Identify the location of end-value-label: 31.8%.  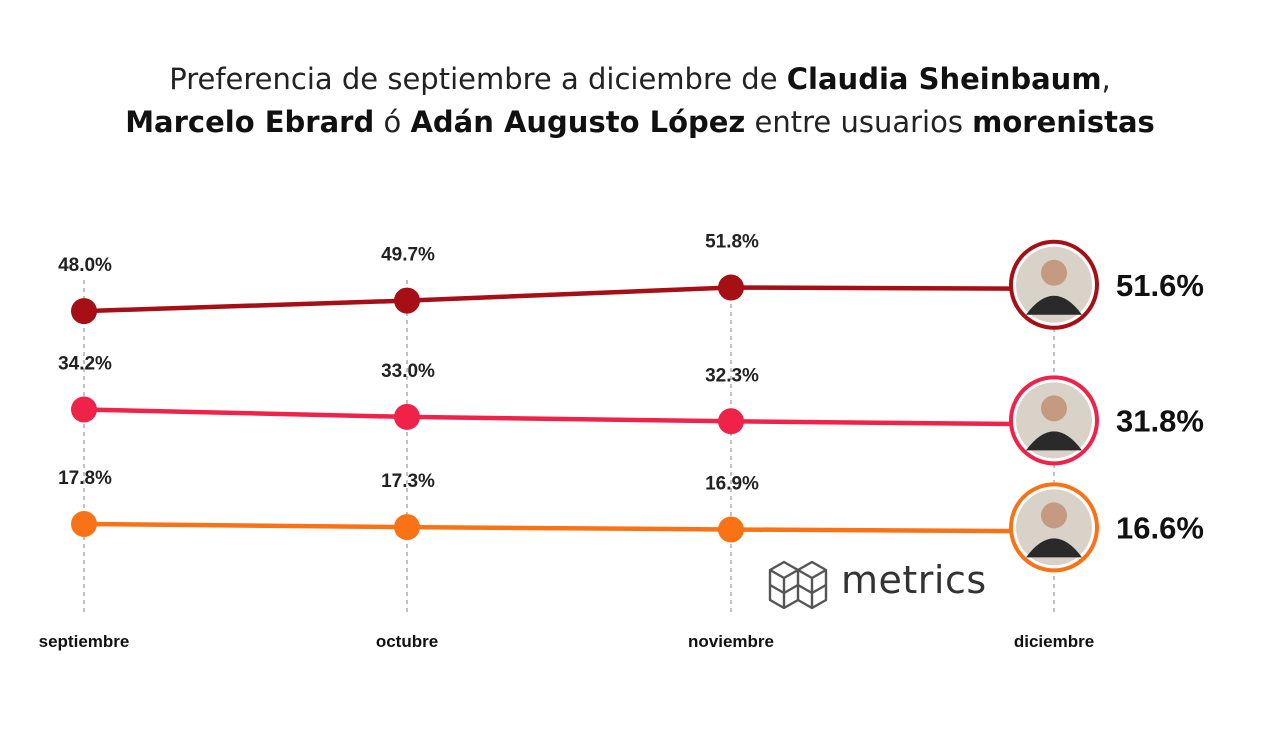
(1160, 420).